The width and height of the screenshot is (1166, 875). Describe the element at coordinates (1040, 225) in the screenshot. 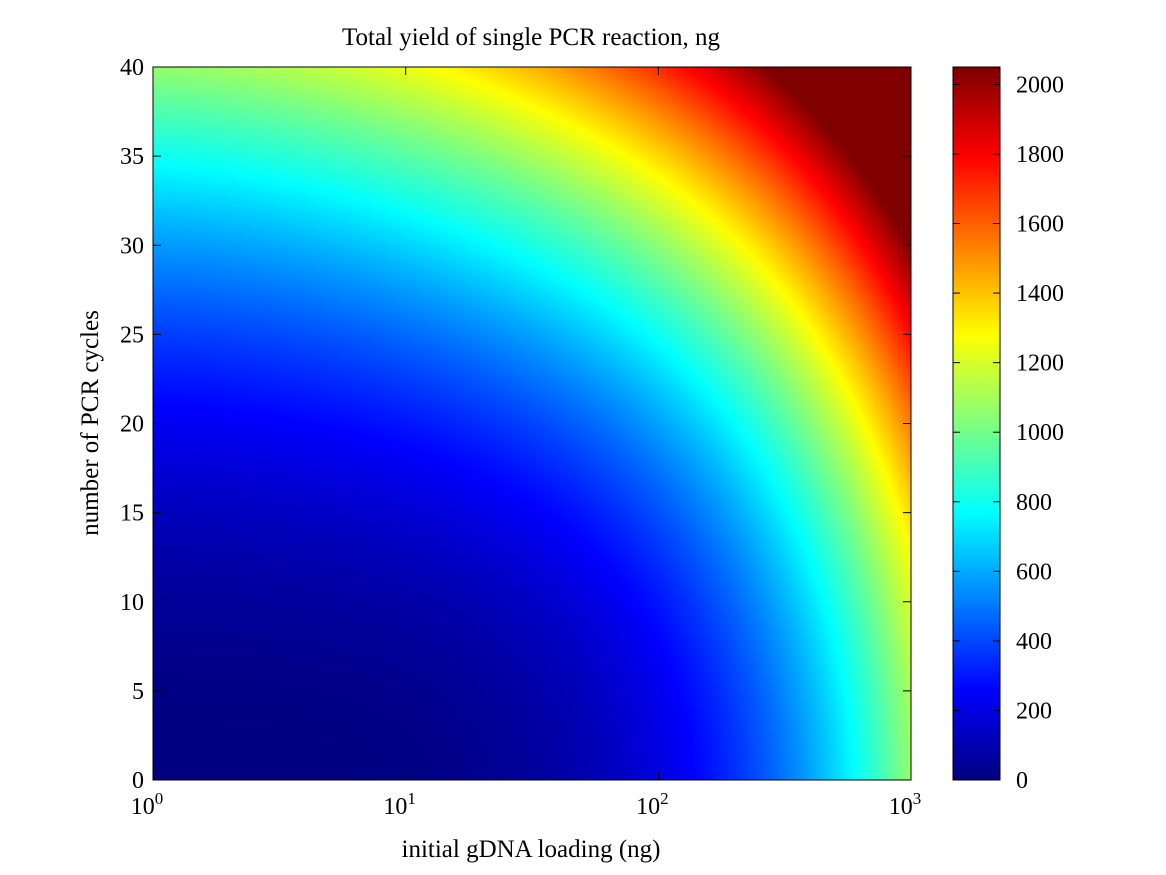

I see `colorbar-tick-label: 1600` at that location.